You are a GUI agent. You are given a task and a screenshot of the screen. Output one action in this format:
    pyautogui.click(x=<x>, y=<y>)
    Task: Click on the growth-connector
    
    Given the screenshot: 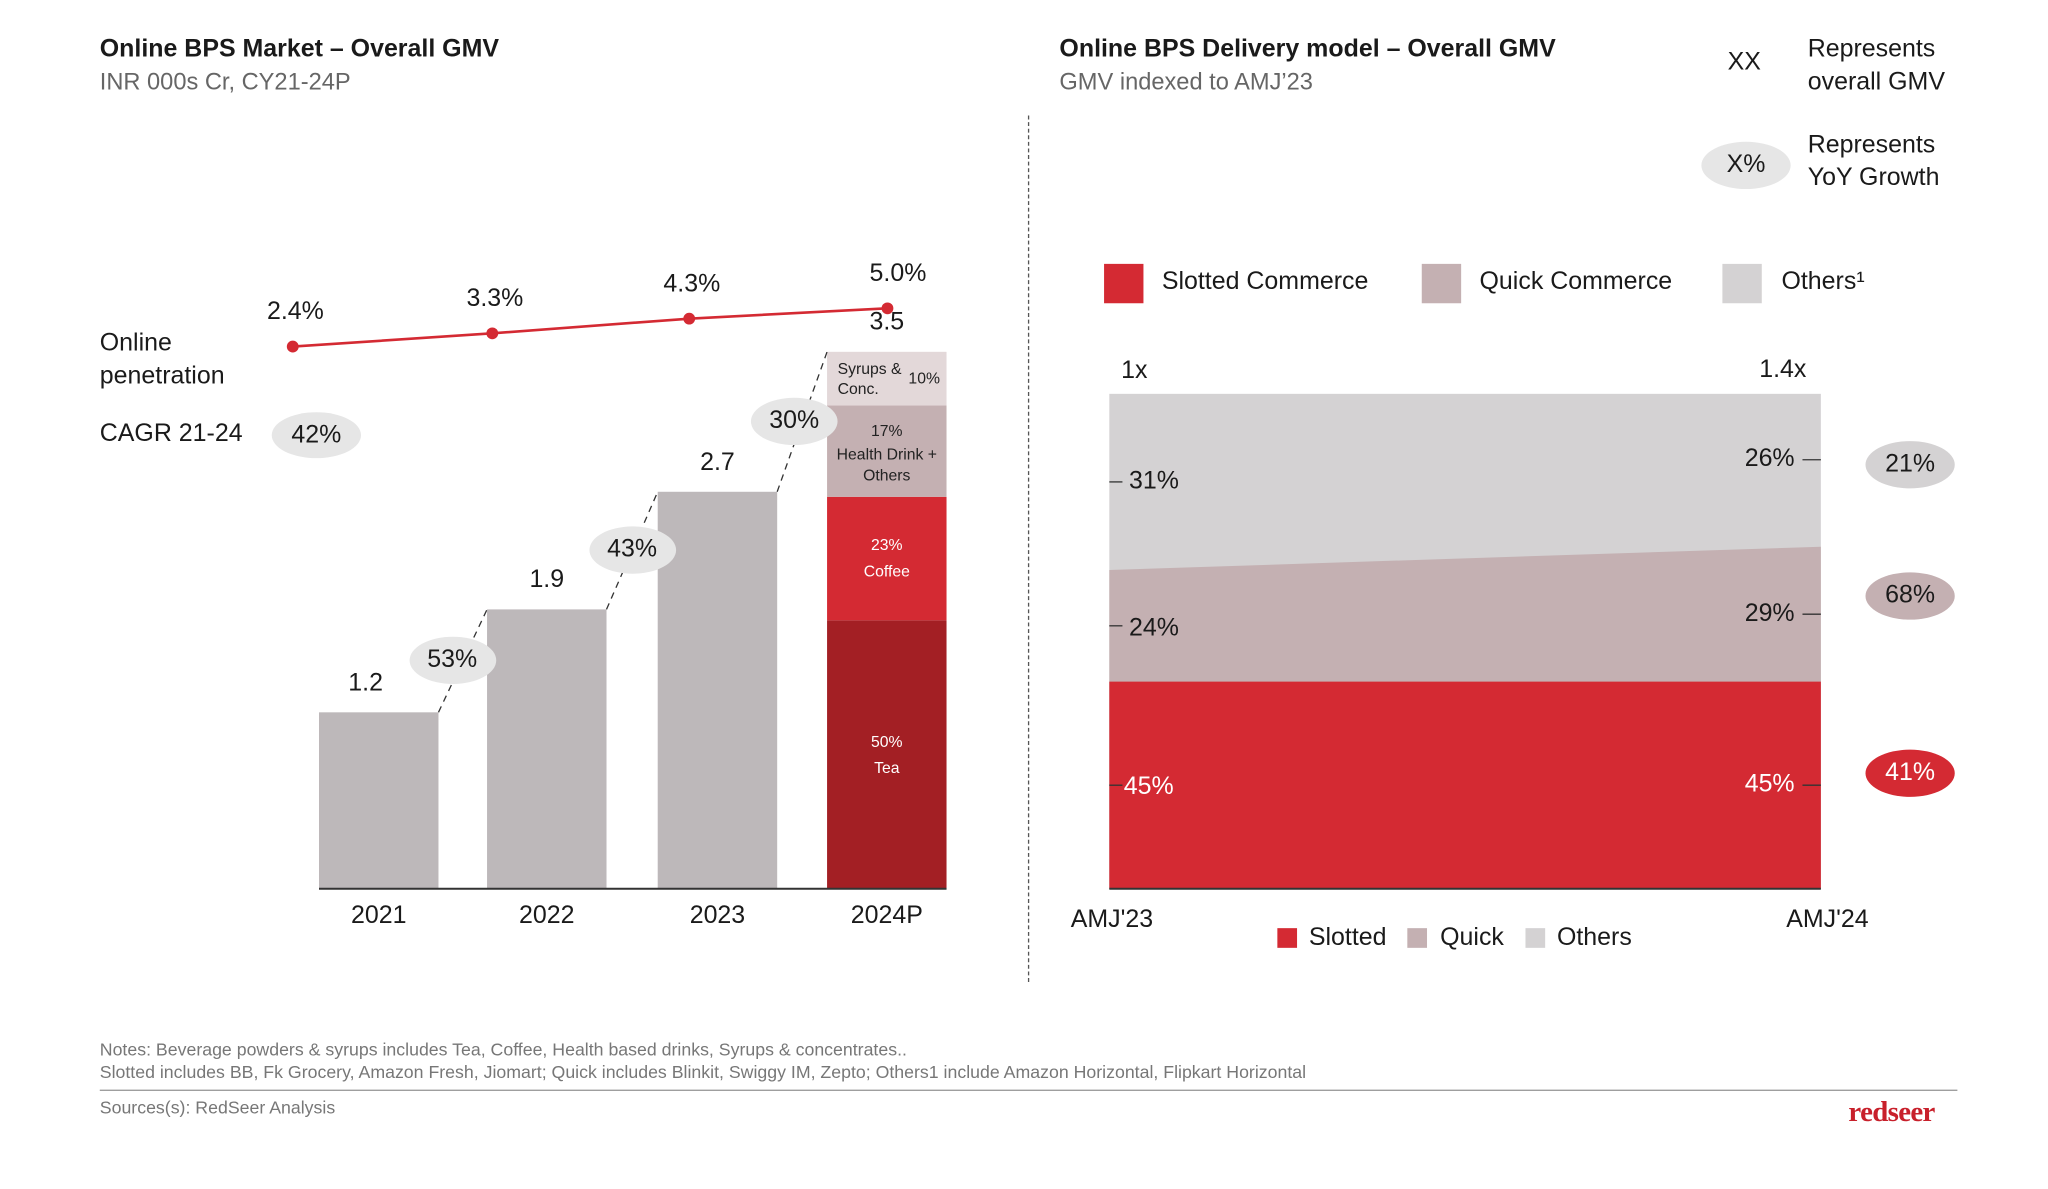 What is the action you would take?
    pyautogui.click(x=462, y=661)
    